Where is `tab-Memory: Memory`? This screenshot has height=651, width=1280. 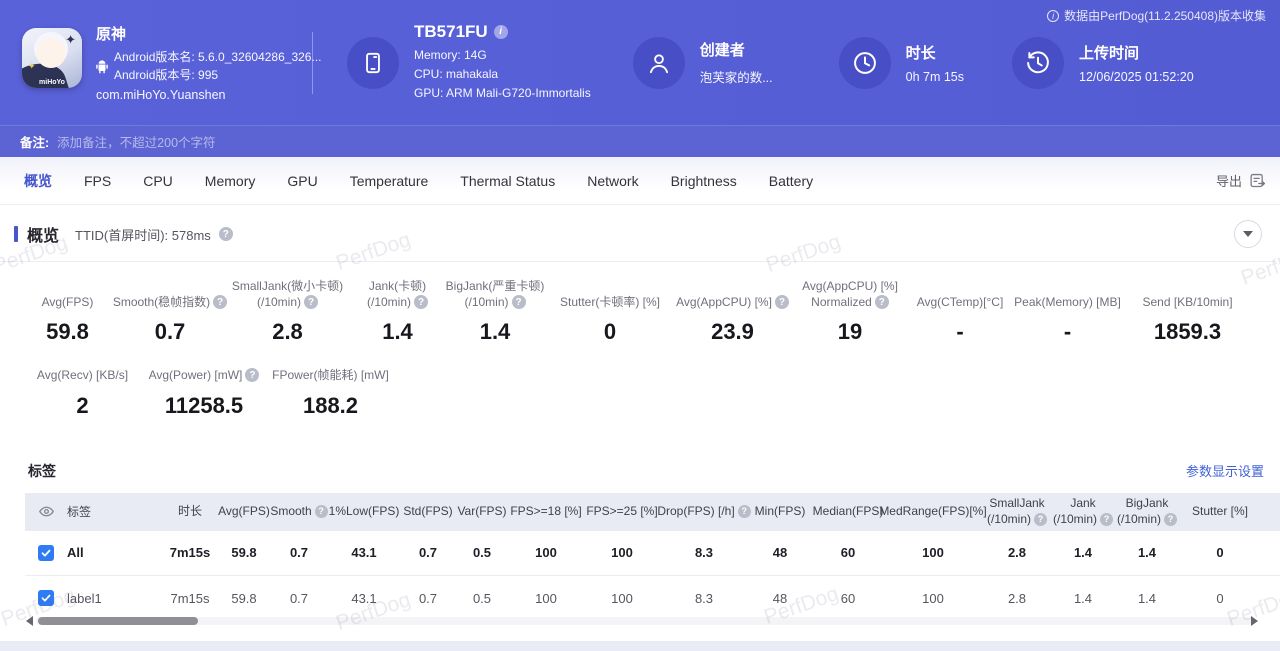
tab-Memory: Memory is located at coordinates (230, 180).